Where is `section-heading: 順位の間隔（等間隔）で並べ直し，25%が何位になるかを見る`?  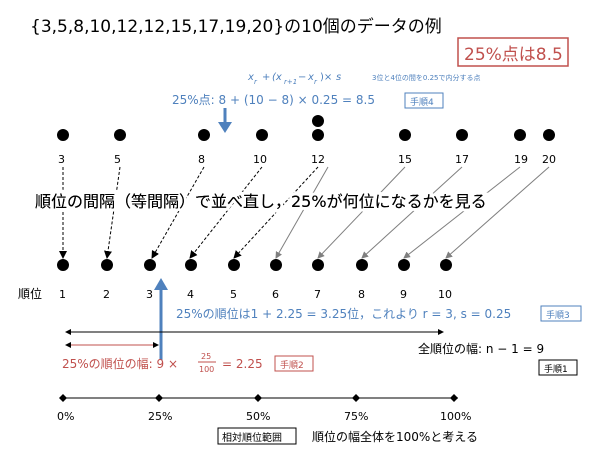 section-heading: 順位の間隔（等間隔）で並べ直し，25%が何位になるかを見る is located at coordinates (261, 201).